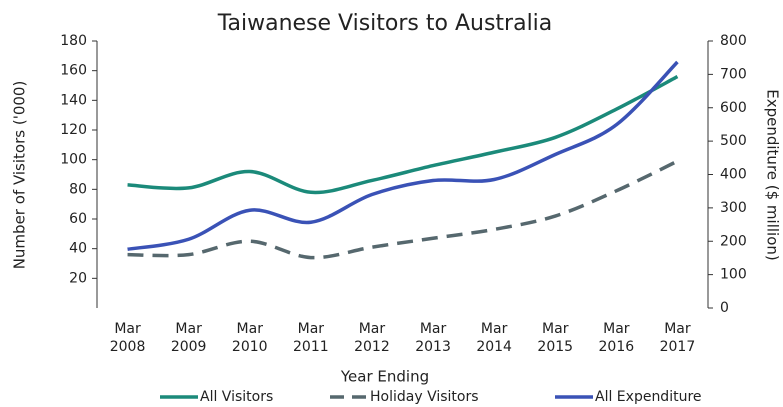 Image resolution: width=783 pixels, height=407 pixels. I want to click on y-tick-label: 140, so click(73, 100).